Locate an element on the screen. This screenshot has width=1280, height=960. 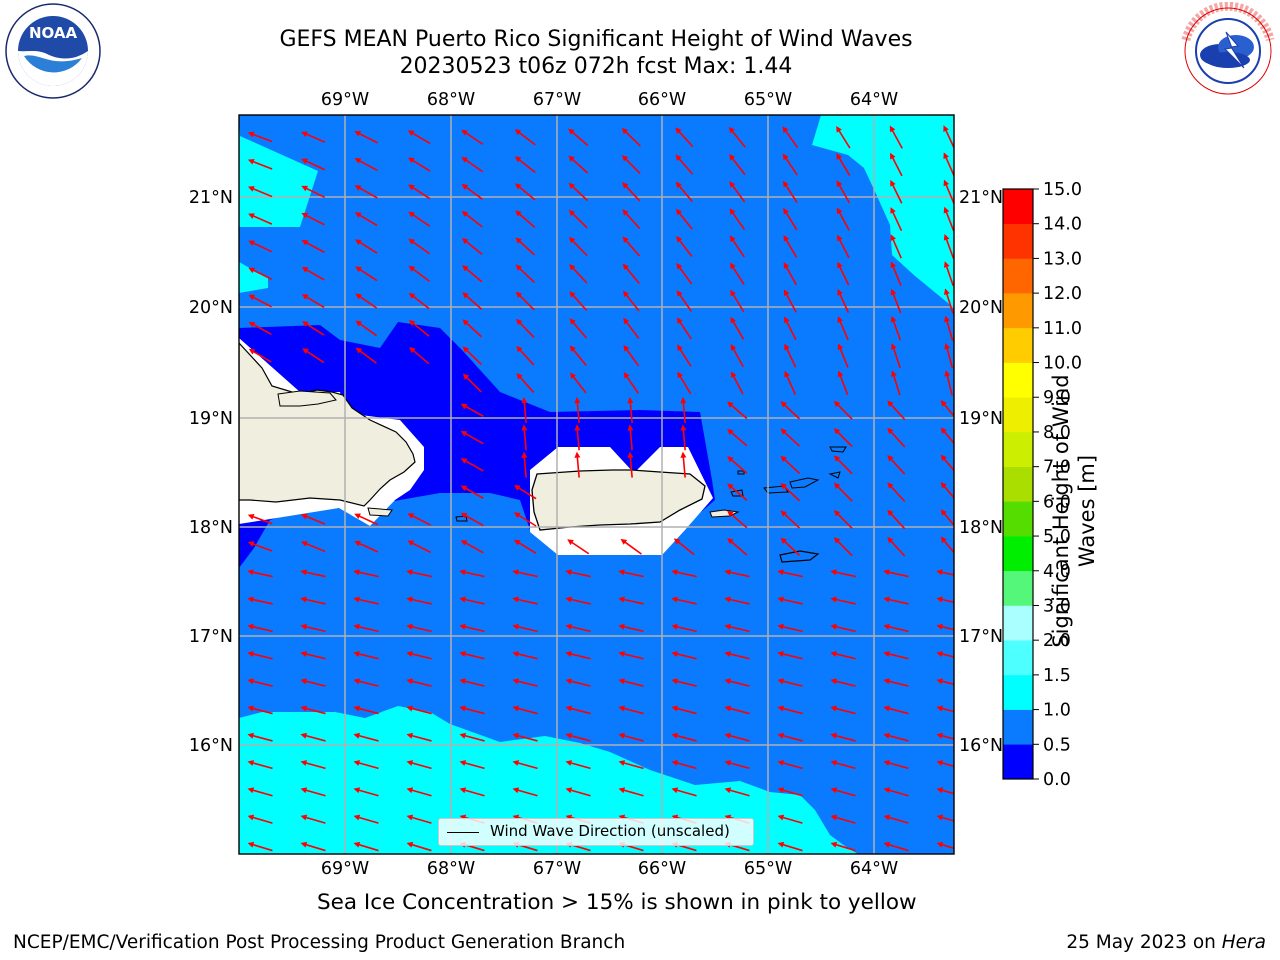
map-subtitle: 20230523 t06z 072h fcst Max: 1.44 is located at coordinates (596, 66).